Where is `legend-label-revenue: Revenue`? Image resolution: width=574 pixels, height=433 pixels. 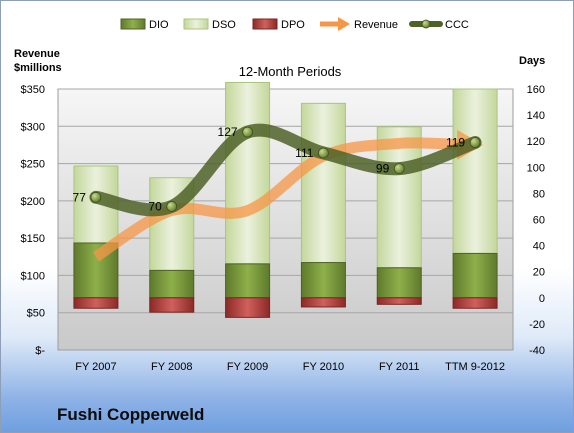
legend-label-revenue: Revenue is located at coordinates (376, 25).